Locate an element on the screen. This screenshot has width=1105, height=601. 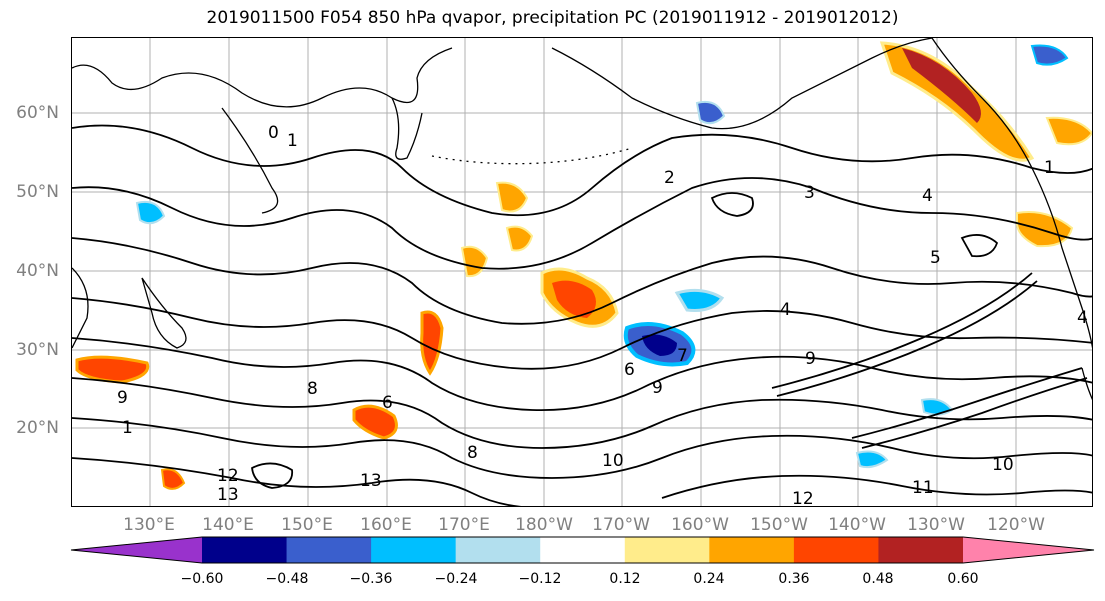
colorbar-tick-label: −0.12 is located at coordinates (540, 579).